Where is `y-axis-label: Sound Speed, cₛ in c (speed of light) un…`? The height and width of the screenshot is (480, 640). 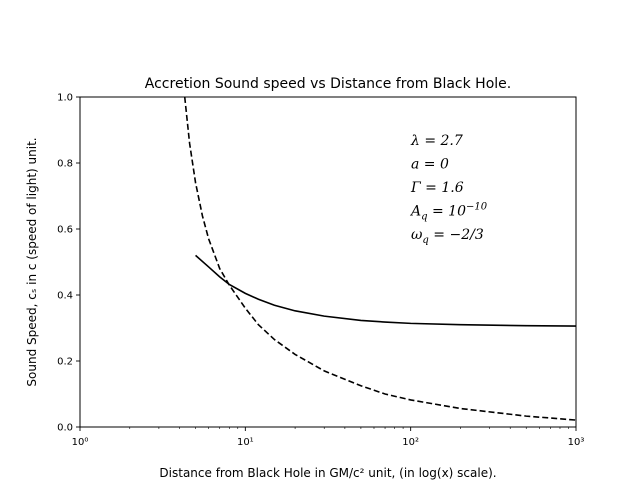 y-axis-label: Sound Speed, cₛ in c (speed of light) un… is located at coordinates (32, 261).